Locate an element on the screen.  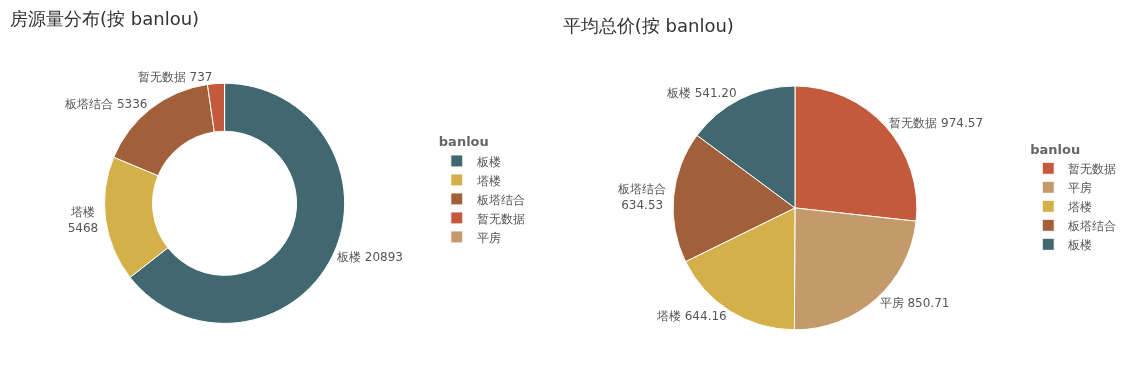
category-label: 板楼 20893 is located at coordinates (370, 257).